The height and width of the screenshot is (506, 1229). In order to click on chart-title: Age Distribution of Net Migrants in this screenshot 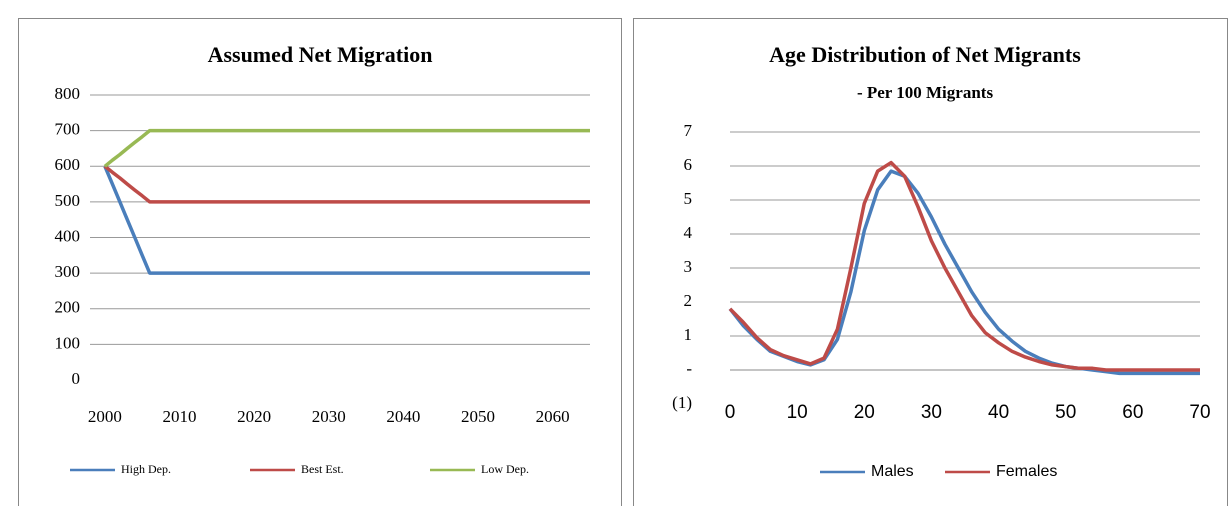, I will do `click(925, 54)`.